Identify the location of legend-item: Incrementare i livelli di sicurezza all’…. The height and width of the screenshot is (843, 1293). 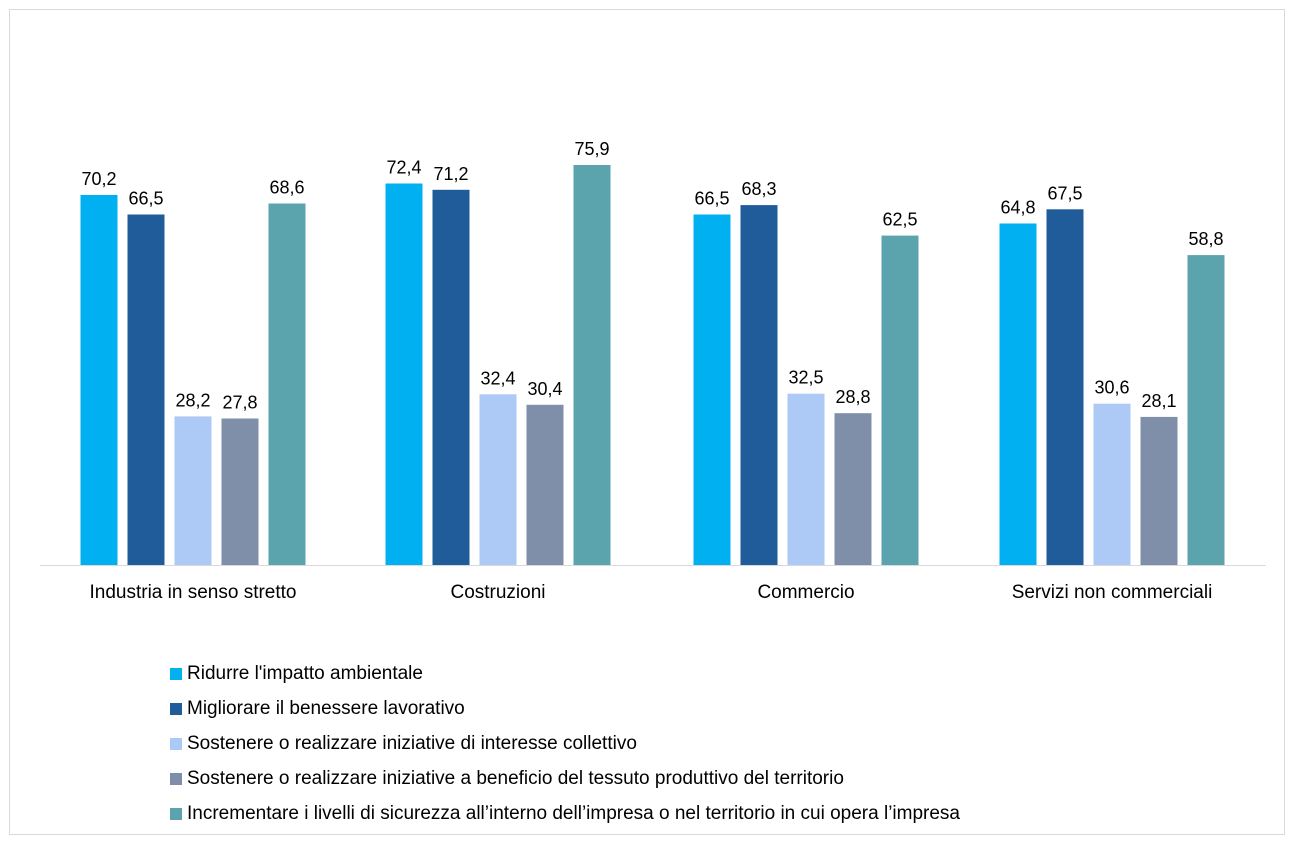
(565, 813).